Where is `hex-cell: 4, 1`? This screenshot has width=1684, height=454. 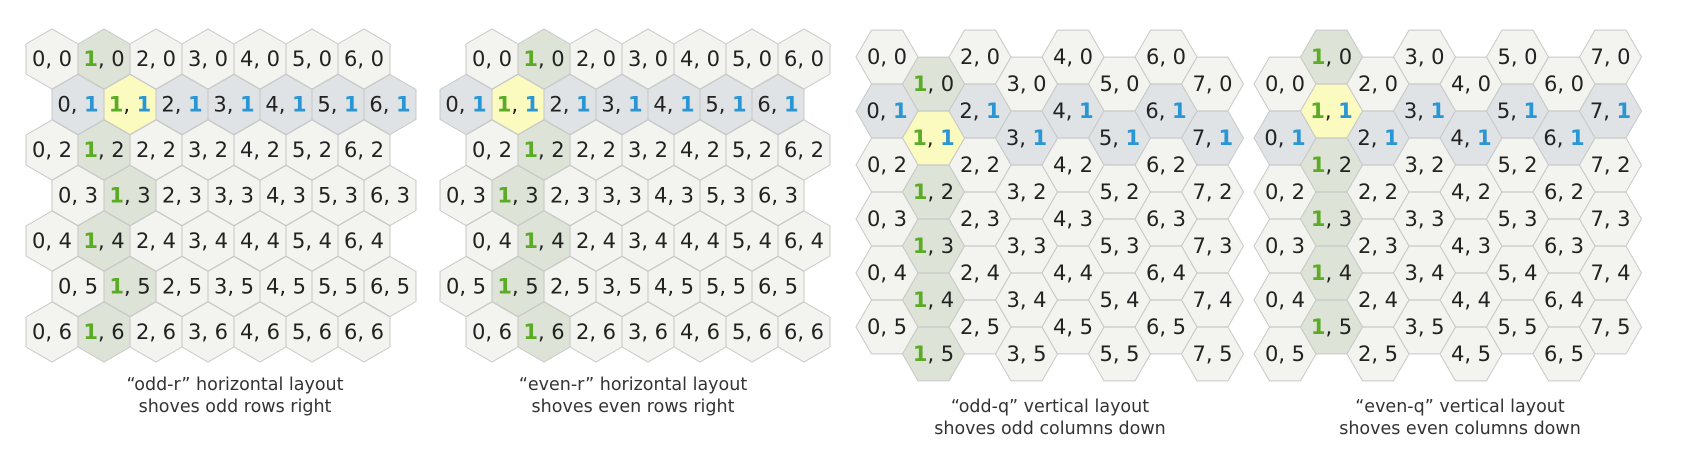 hex-cell: 4, 1 is located at coordinates (286, 104).